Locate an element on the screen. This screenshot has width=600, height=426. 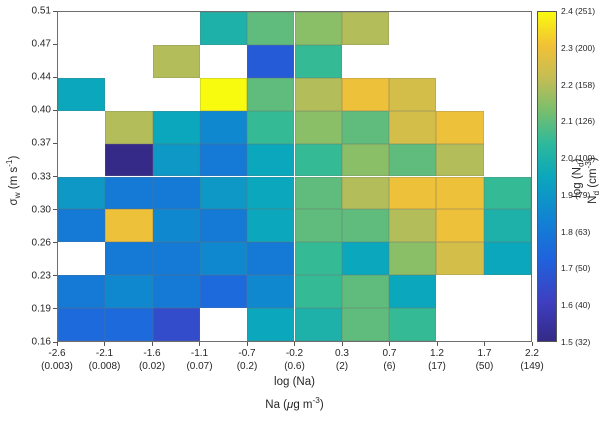
x-tick-label: -1.6 (0.02) is located at coordinates (152, 360).